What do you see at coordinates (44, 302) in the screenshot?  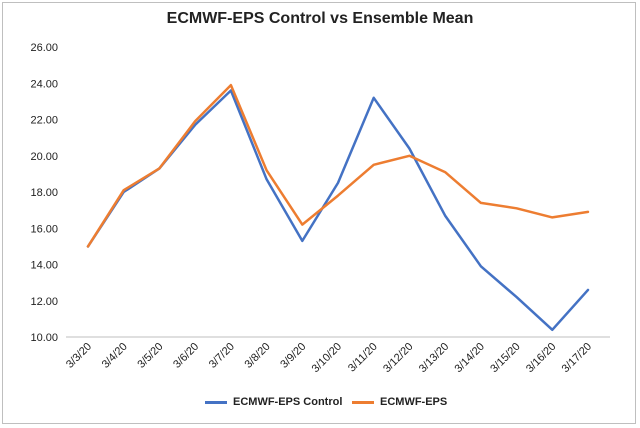 I see `y-tick-label: 12.00` at bounding box center [44, 302].